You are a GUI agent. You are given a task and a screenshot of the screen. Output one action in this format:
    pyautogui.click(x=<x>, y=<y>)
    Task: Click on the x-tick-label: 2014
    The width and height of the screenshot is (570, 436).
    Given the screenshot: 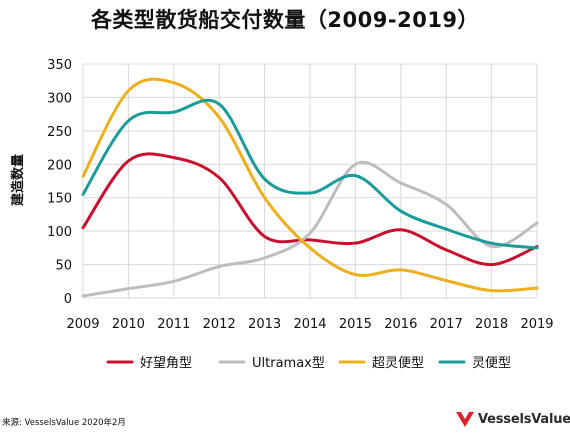 What is the action you would take?
    pyautogui.click(x=309, y=324)
    